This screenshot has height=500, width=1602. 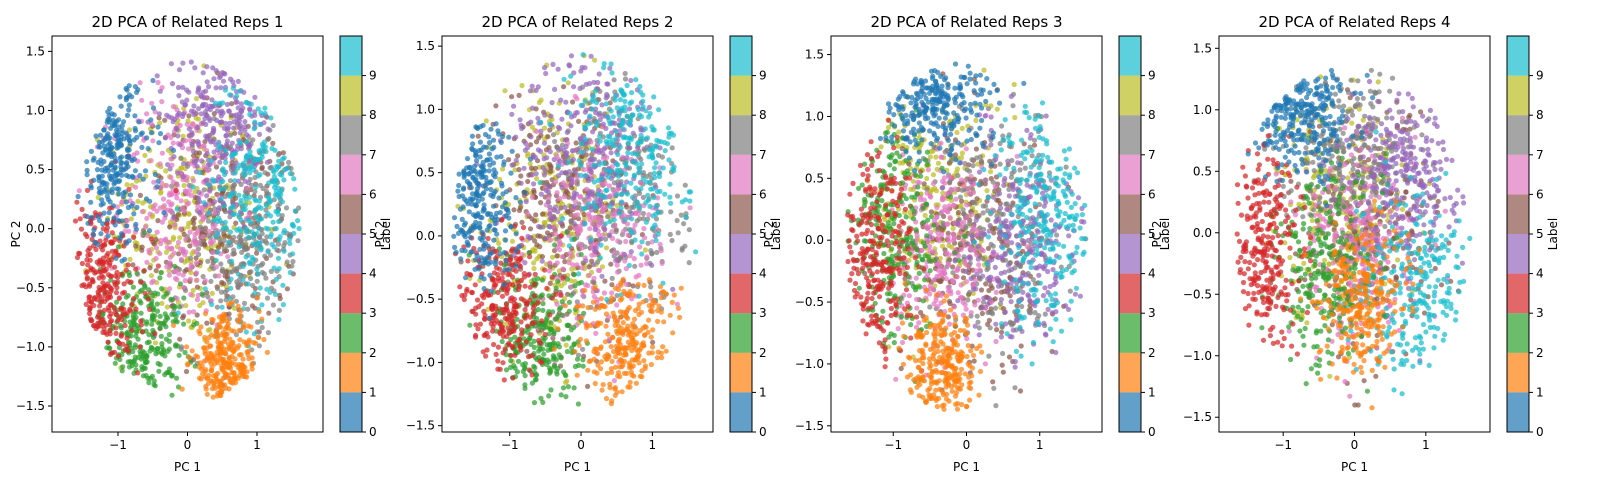 I want to click on chart-title: 2D PCA of Related Reps 1, so click(x=188, y=22).